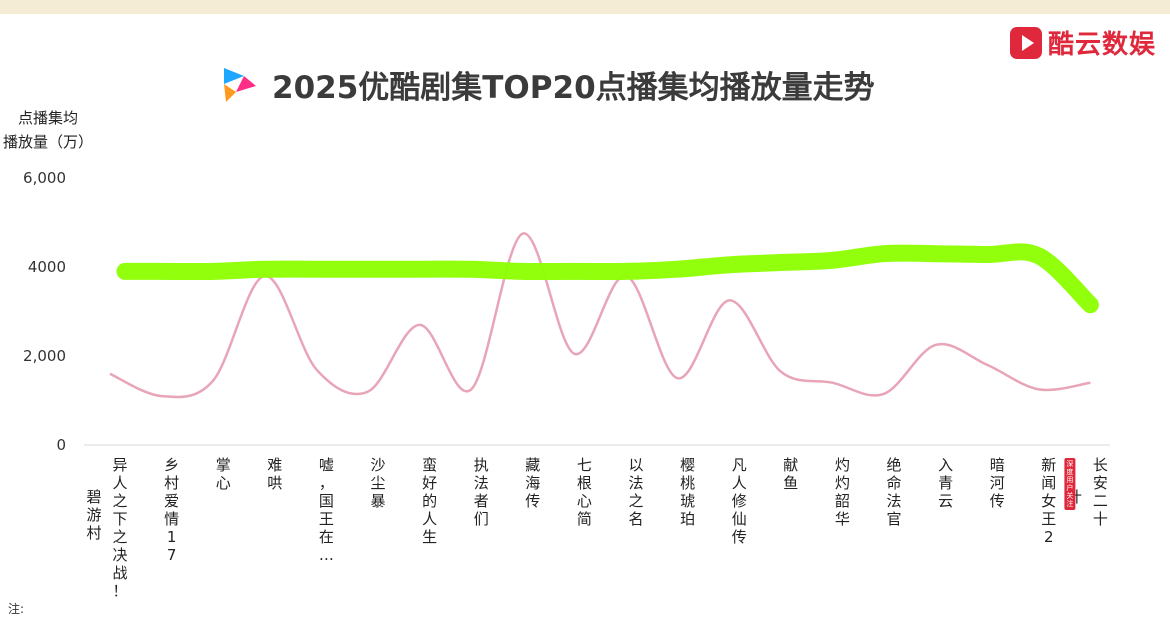 This screenshot has width=1170, height=617. I want to click on x-tick-label: 樱桃琥珀, so click(687, 492).